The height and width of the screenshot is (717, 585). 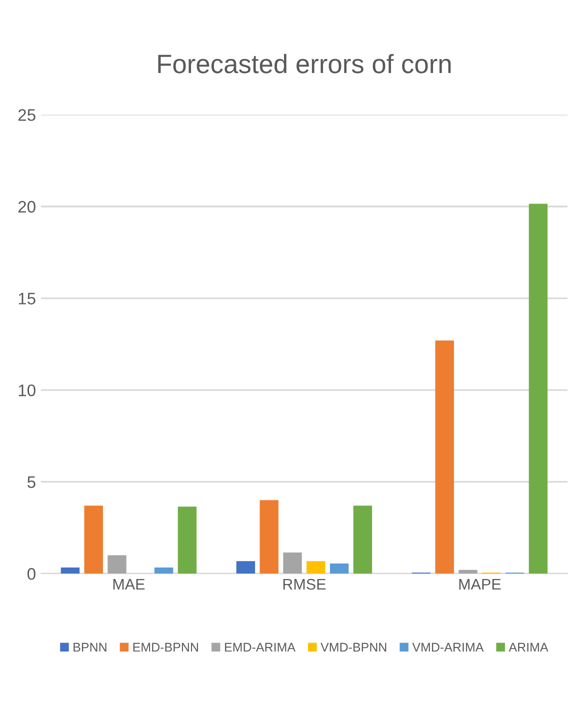 I want to click on y-tick-label: 25, so click(x=27, y=115).